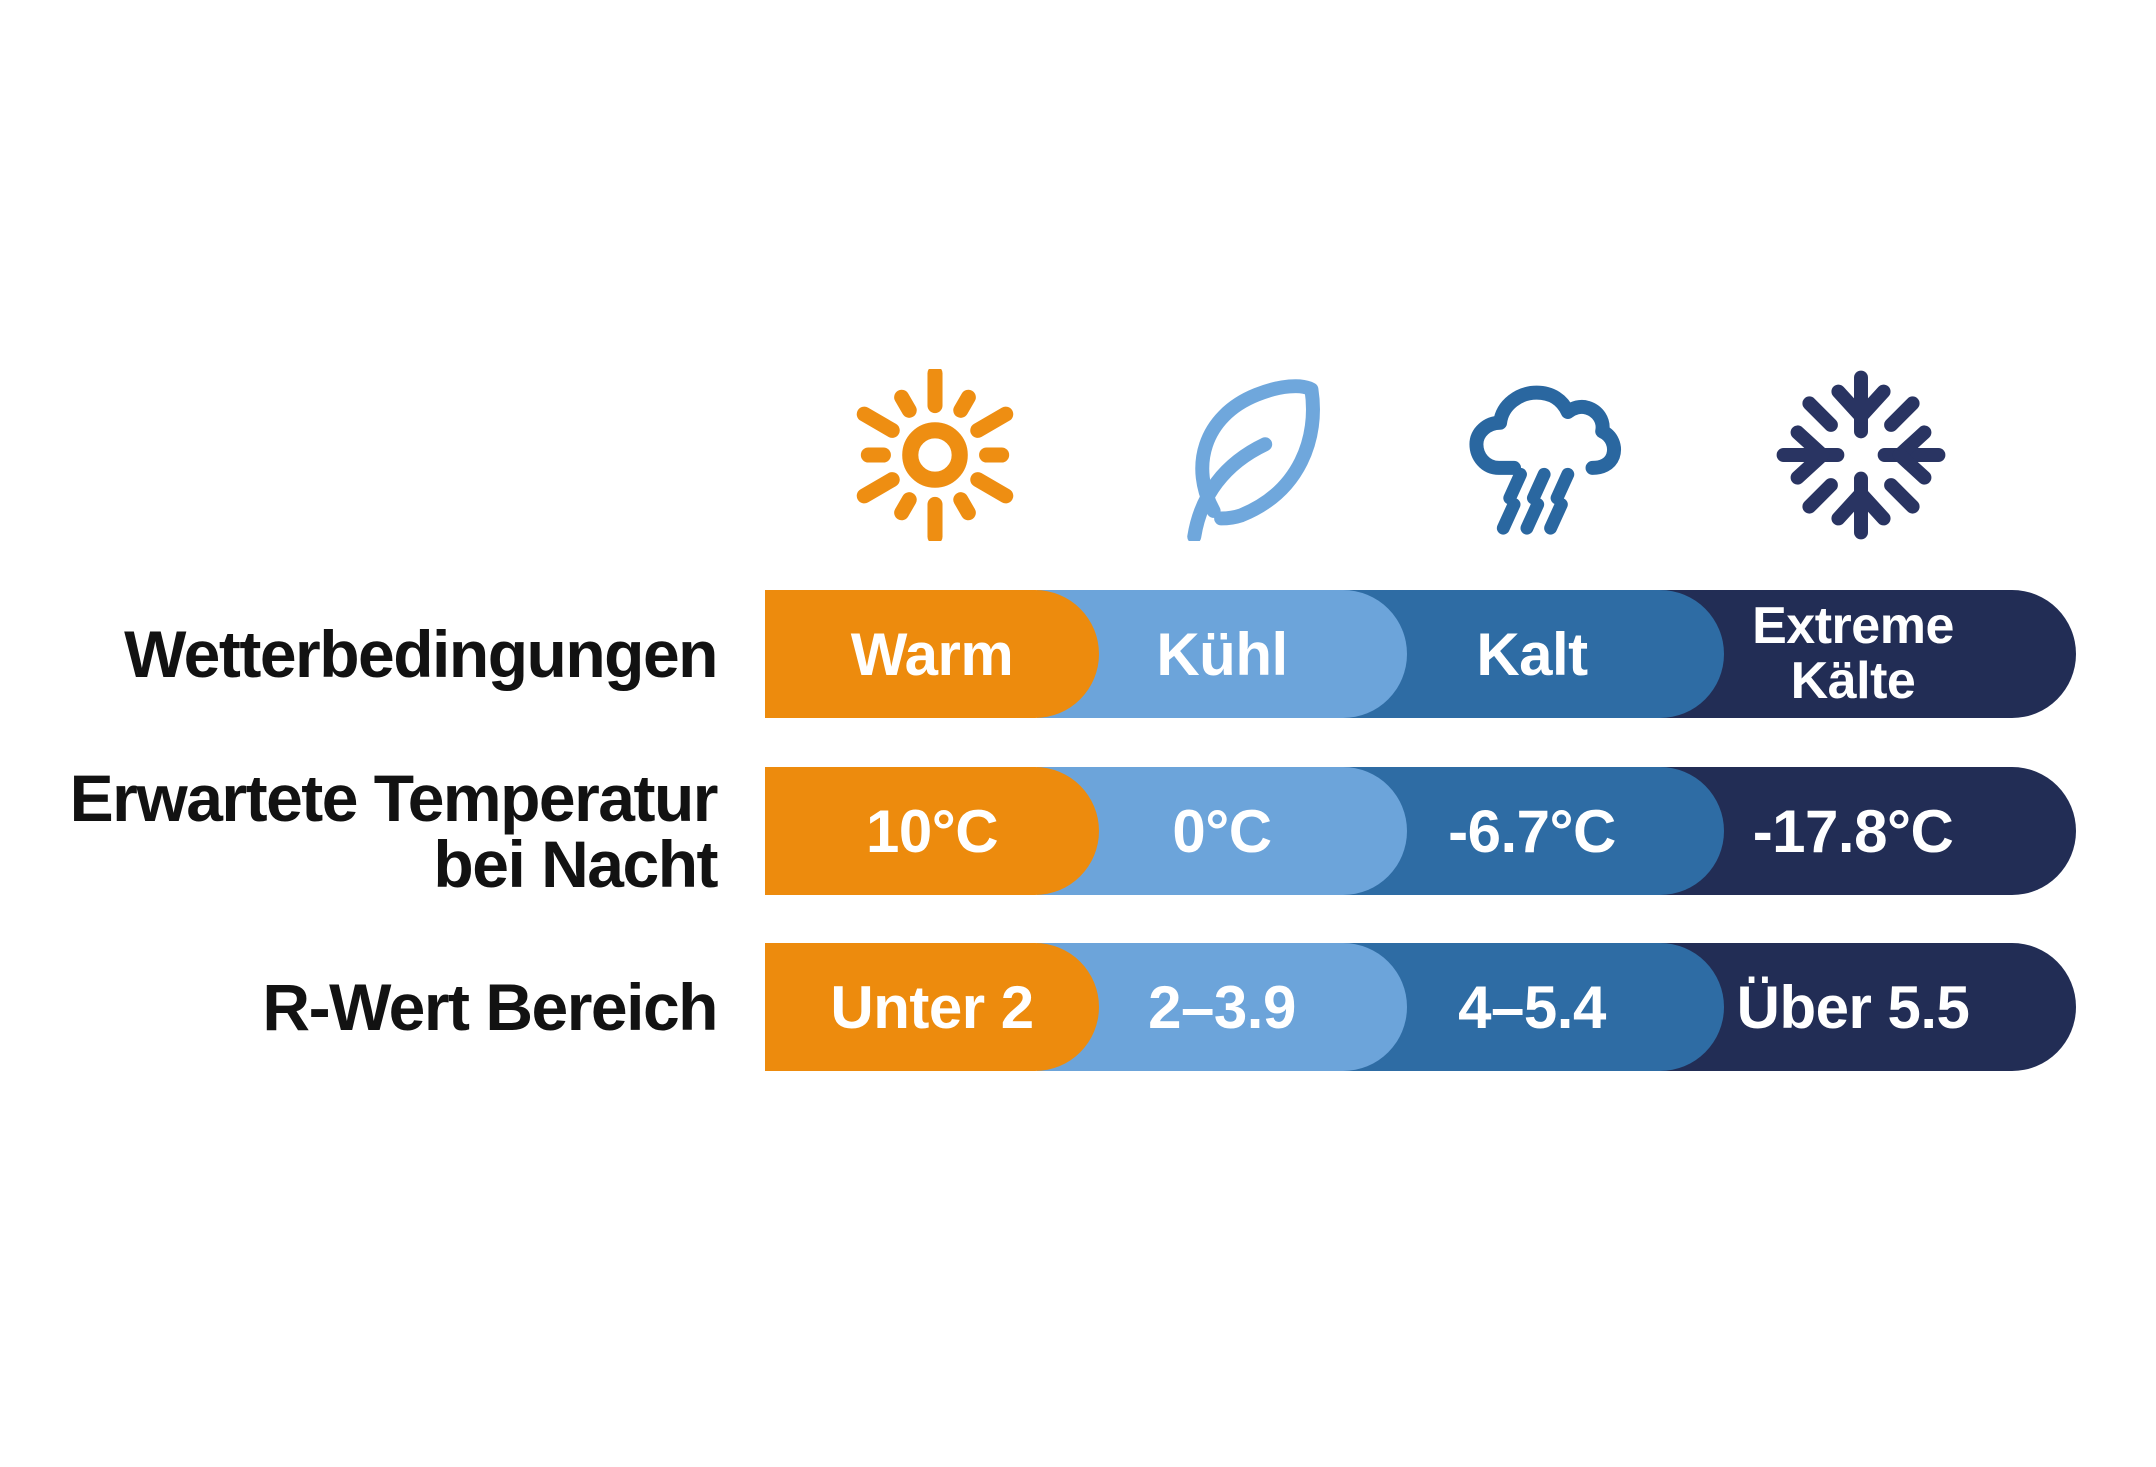 This screenshot has height=1467, width=2156. Describe the element at coordinates (1532, 831) in the screenshot. I see `cell-value: -6.7°C` at that location.